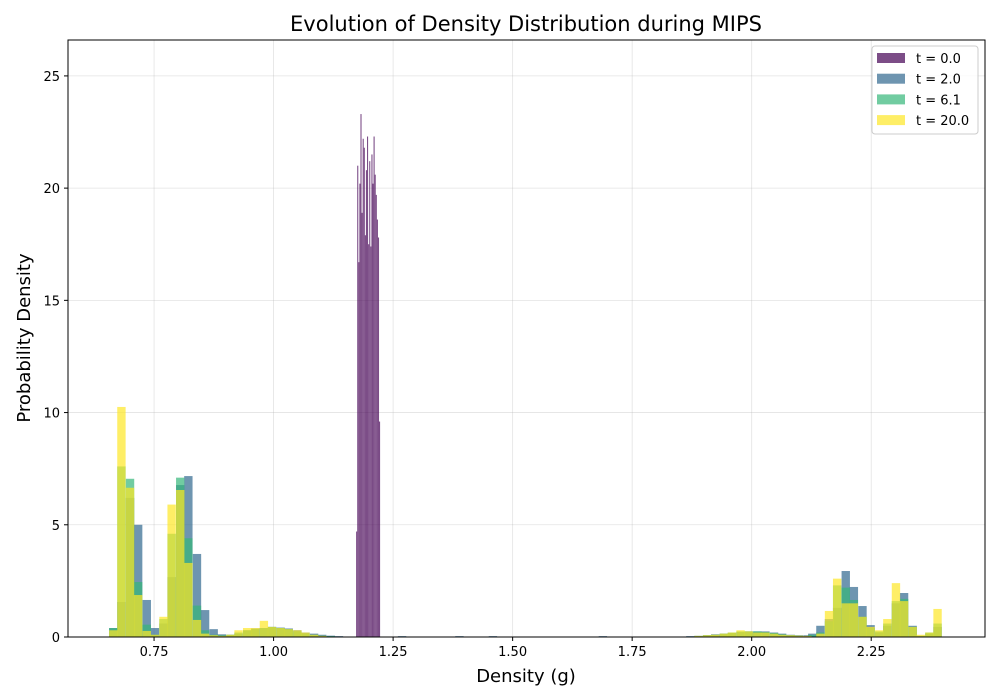 Image resolution: width=1000 pixels, height=700 pixels. Describe the element at coordinates (942, 121) in the screenshot. I see `legend-label: t = 20.0` at that location.